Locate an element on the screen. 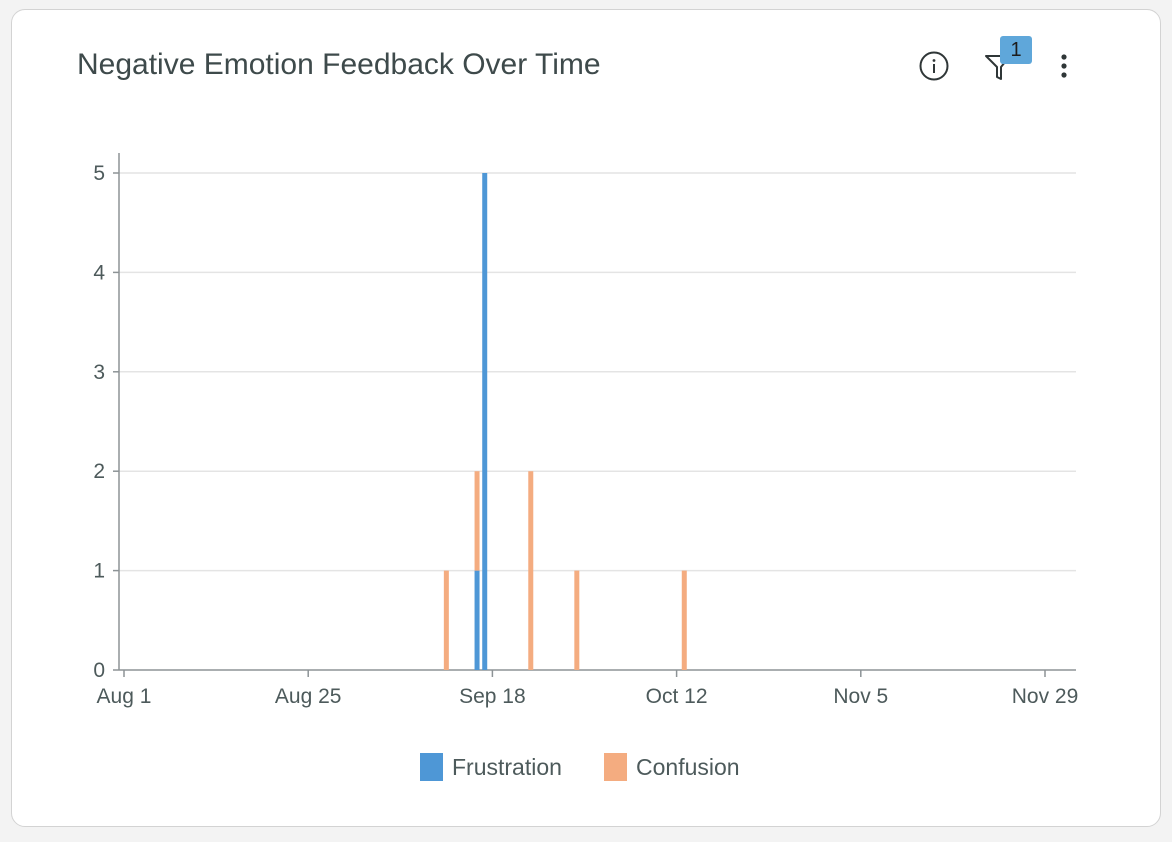  y-tick-label: 1 is located at coordinates (99, 571).